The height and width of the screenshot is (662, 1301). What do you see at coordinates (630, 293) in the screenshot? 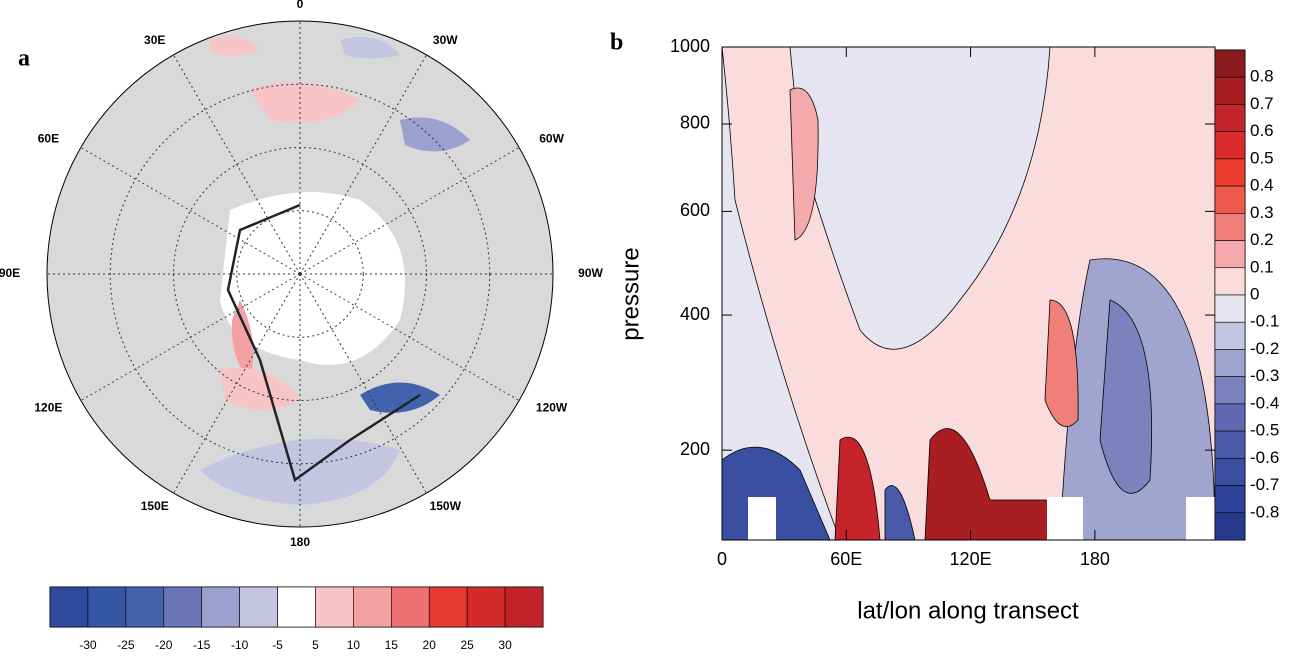
I see `y-axis-label: pressure` at bounding box center [630, 293].